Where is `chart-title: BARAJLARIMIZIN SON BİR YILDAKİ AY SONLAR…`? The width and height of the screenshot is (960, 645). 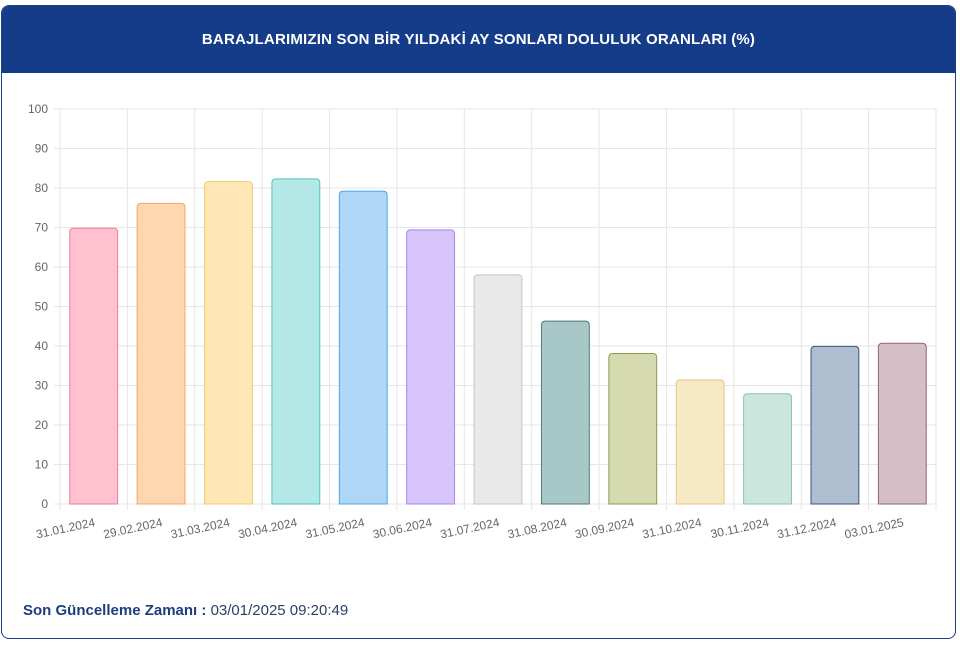
chart-title: BARAJLARIMIZIN SON BİR YILDAKİ AY SONLAR… is located at coordinates (478, 39).